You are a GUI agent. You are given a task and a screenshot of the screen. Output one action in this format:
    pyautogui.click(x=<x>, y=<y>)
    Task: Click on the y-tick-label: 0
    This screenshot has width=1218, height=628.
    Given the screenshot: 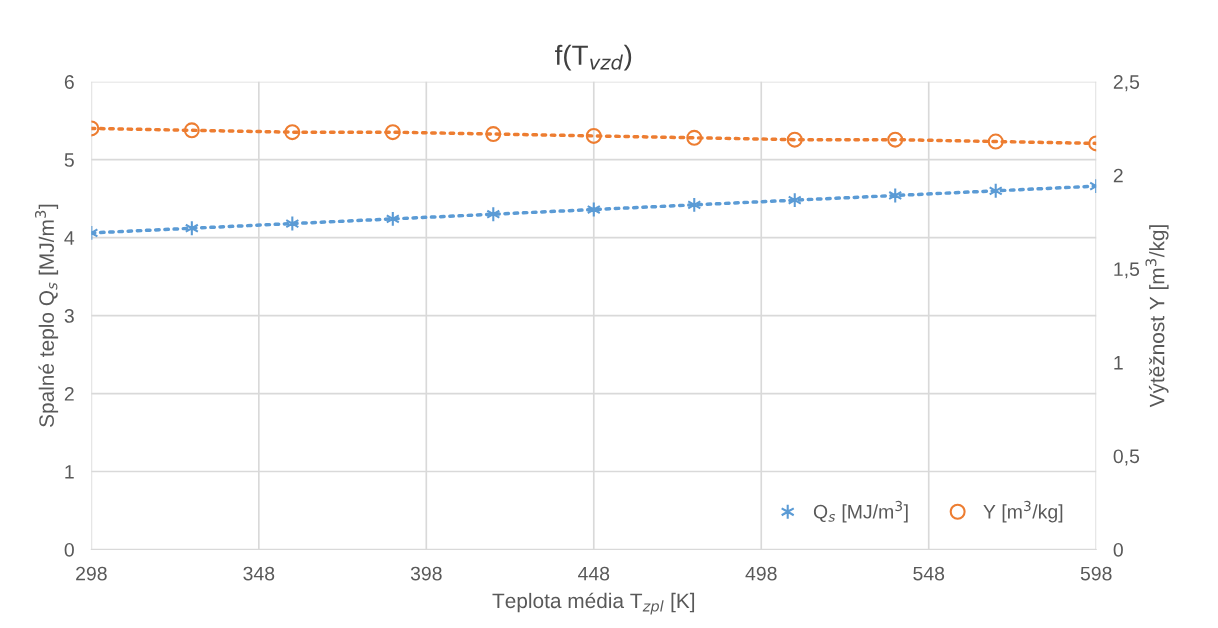 What is the action you would take?
    pyautogui.click(x=69, y=549)
    